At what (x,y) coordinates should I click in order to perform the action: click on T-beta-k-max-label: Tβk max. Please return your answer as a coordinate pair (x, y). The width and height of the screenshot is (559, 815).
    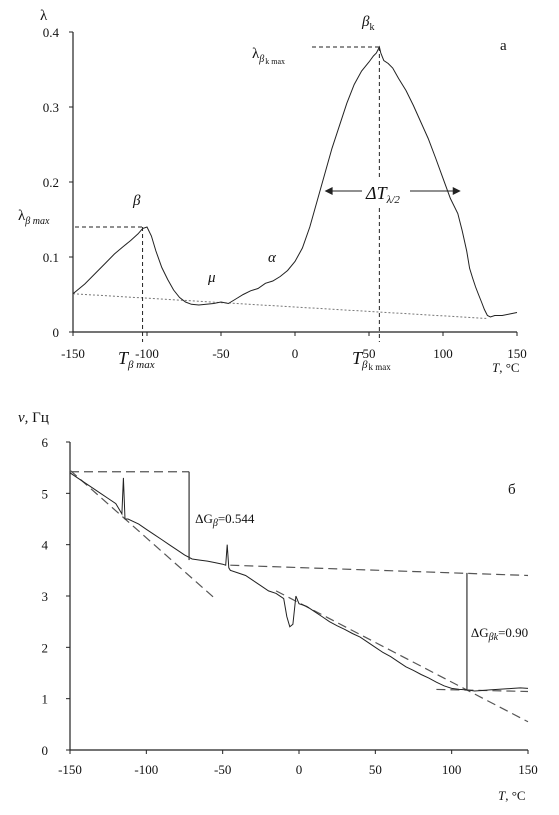
    Looking at the image, I should click on (371, 360).